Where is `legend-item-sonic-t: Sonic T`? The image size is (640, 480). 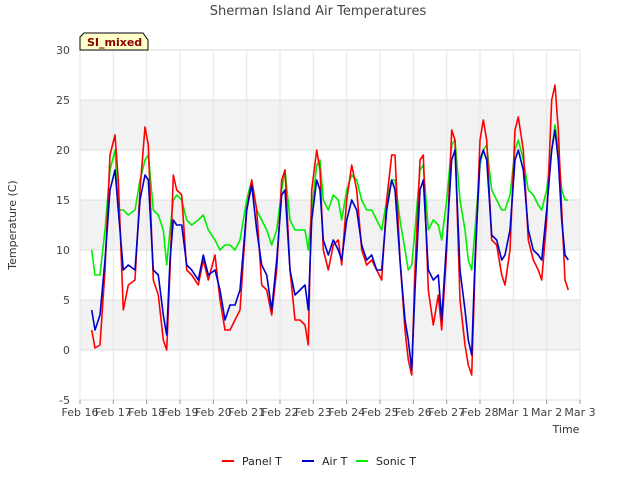 legend-item-sonic-t: Sonic T is located at coordinates (386, 461).